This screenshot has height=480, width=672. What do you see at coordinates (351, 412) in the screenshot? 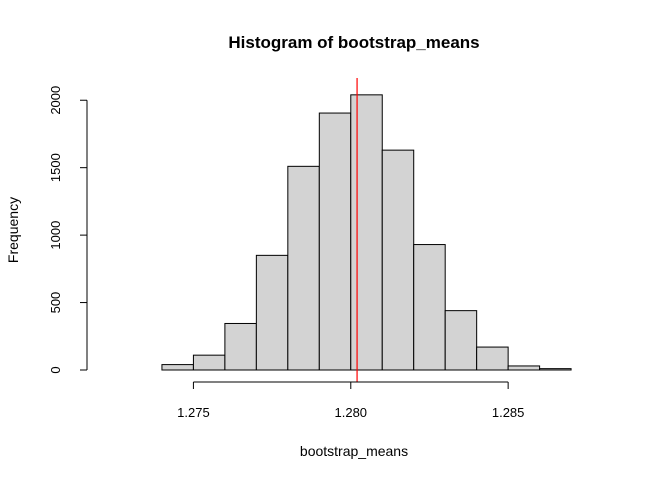
I see `x-tick-label: 1.280` at bounding box center [351, 412].